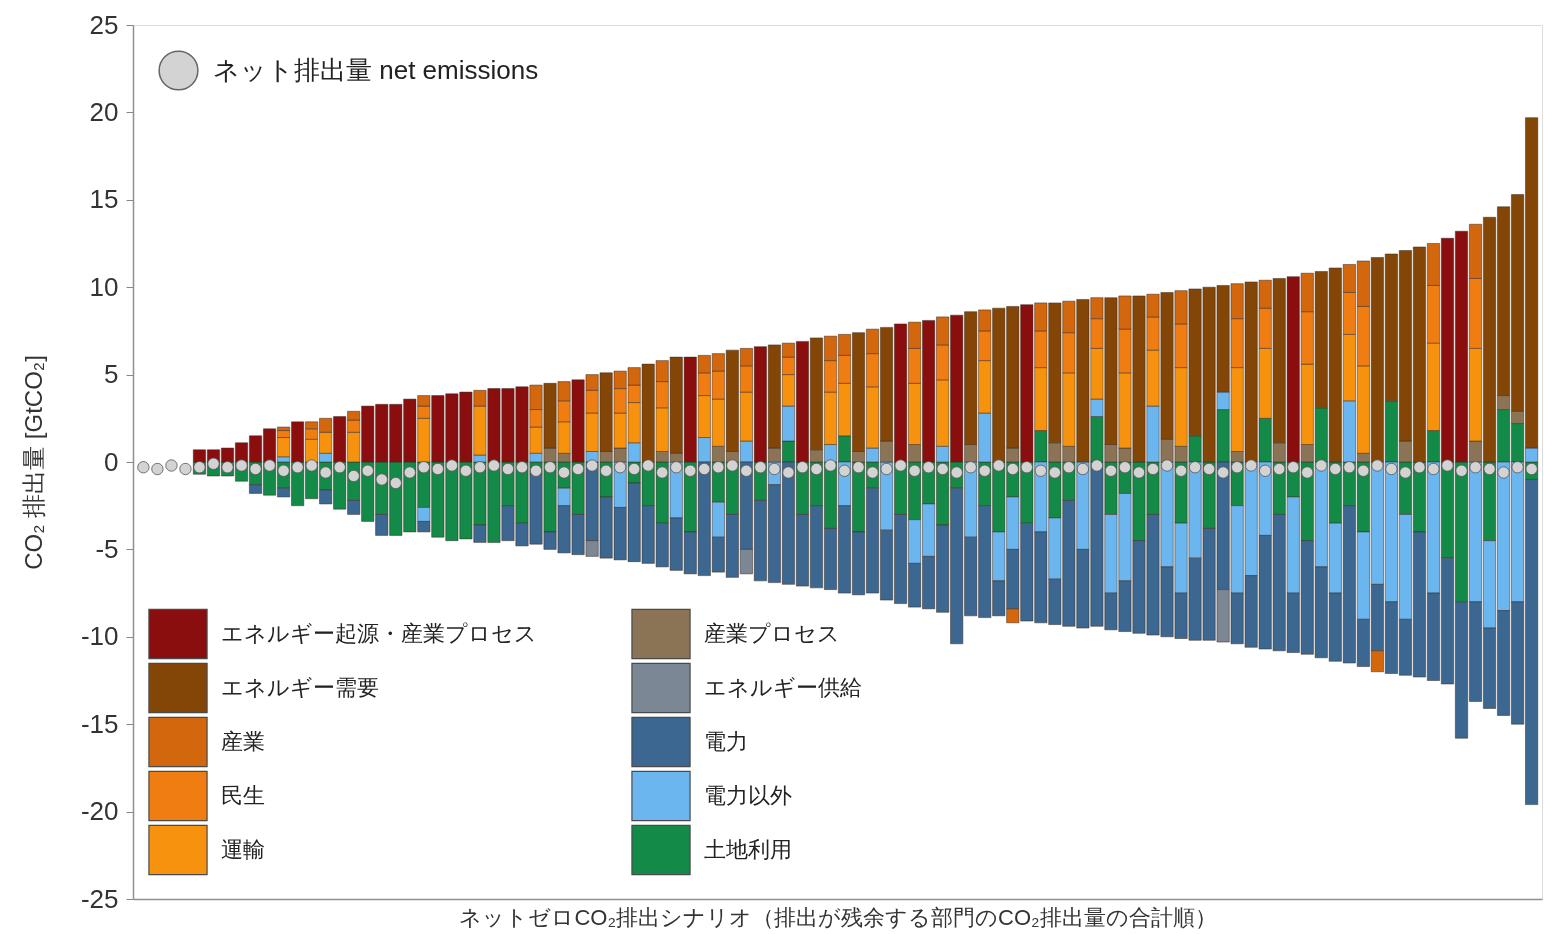 This screenshot has width=1544, height=934. What do you see at coordinates (33, 462) in the screenshot?
I see `y-axis-title: CO₂ 排出量 [GtCO₂]` at bounding box center [33, 462].